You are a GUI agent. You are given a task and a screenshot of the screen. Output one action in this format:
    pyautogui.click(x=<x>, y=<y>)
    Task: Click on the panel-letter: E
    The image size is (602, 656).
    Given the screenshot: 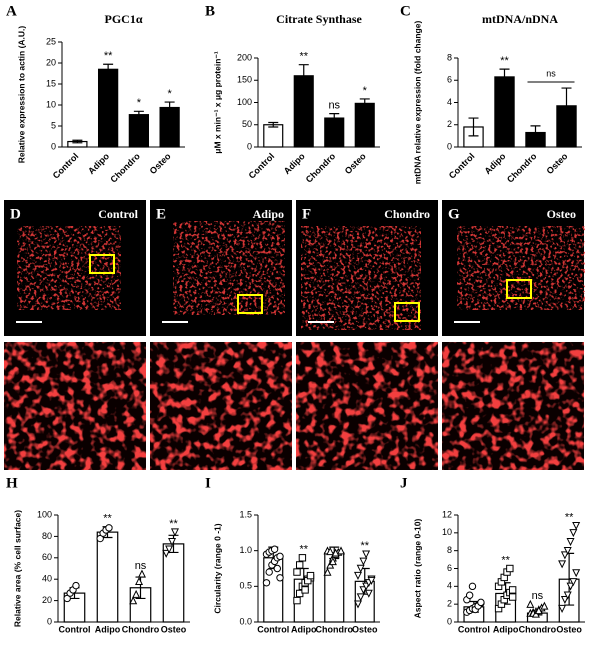 What is the action you would take?
    pyautogui.click(x=161, y=214)
    